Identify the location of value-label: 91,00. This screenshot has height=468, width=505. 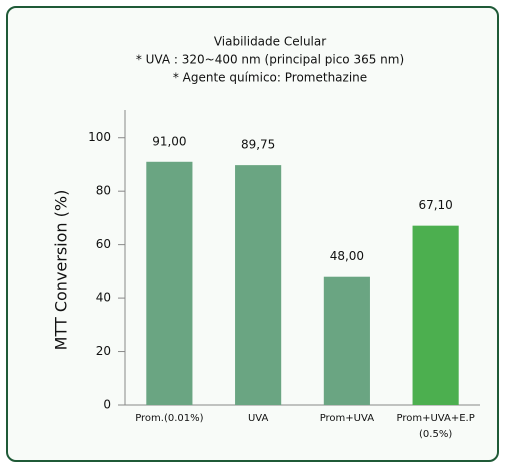
(169, 141).